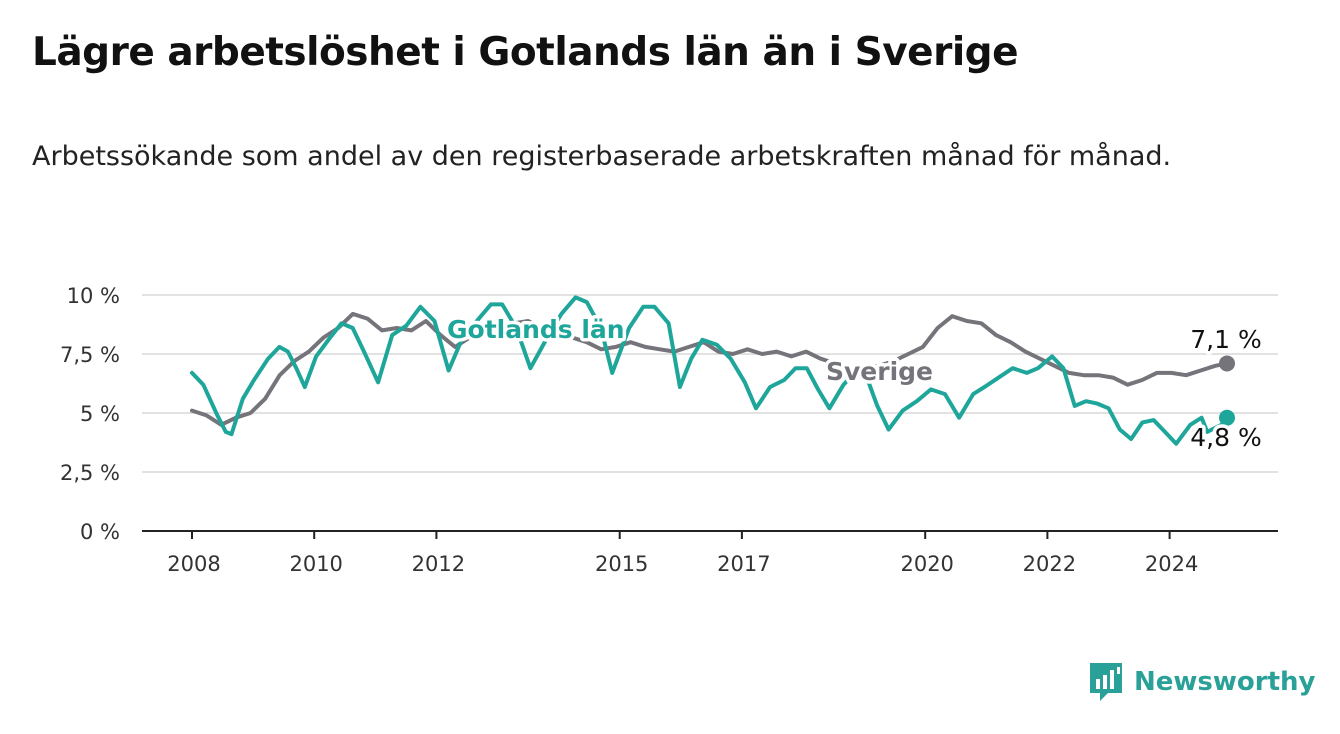 Image resolution: width=1340 pixels, height=734 pixels. Describe the element at coordinates (710, 553) in the screenshot. I see `x-axis: 2008 2010 2012 2015 2017 2020 2022 2024` at that location.